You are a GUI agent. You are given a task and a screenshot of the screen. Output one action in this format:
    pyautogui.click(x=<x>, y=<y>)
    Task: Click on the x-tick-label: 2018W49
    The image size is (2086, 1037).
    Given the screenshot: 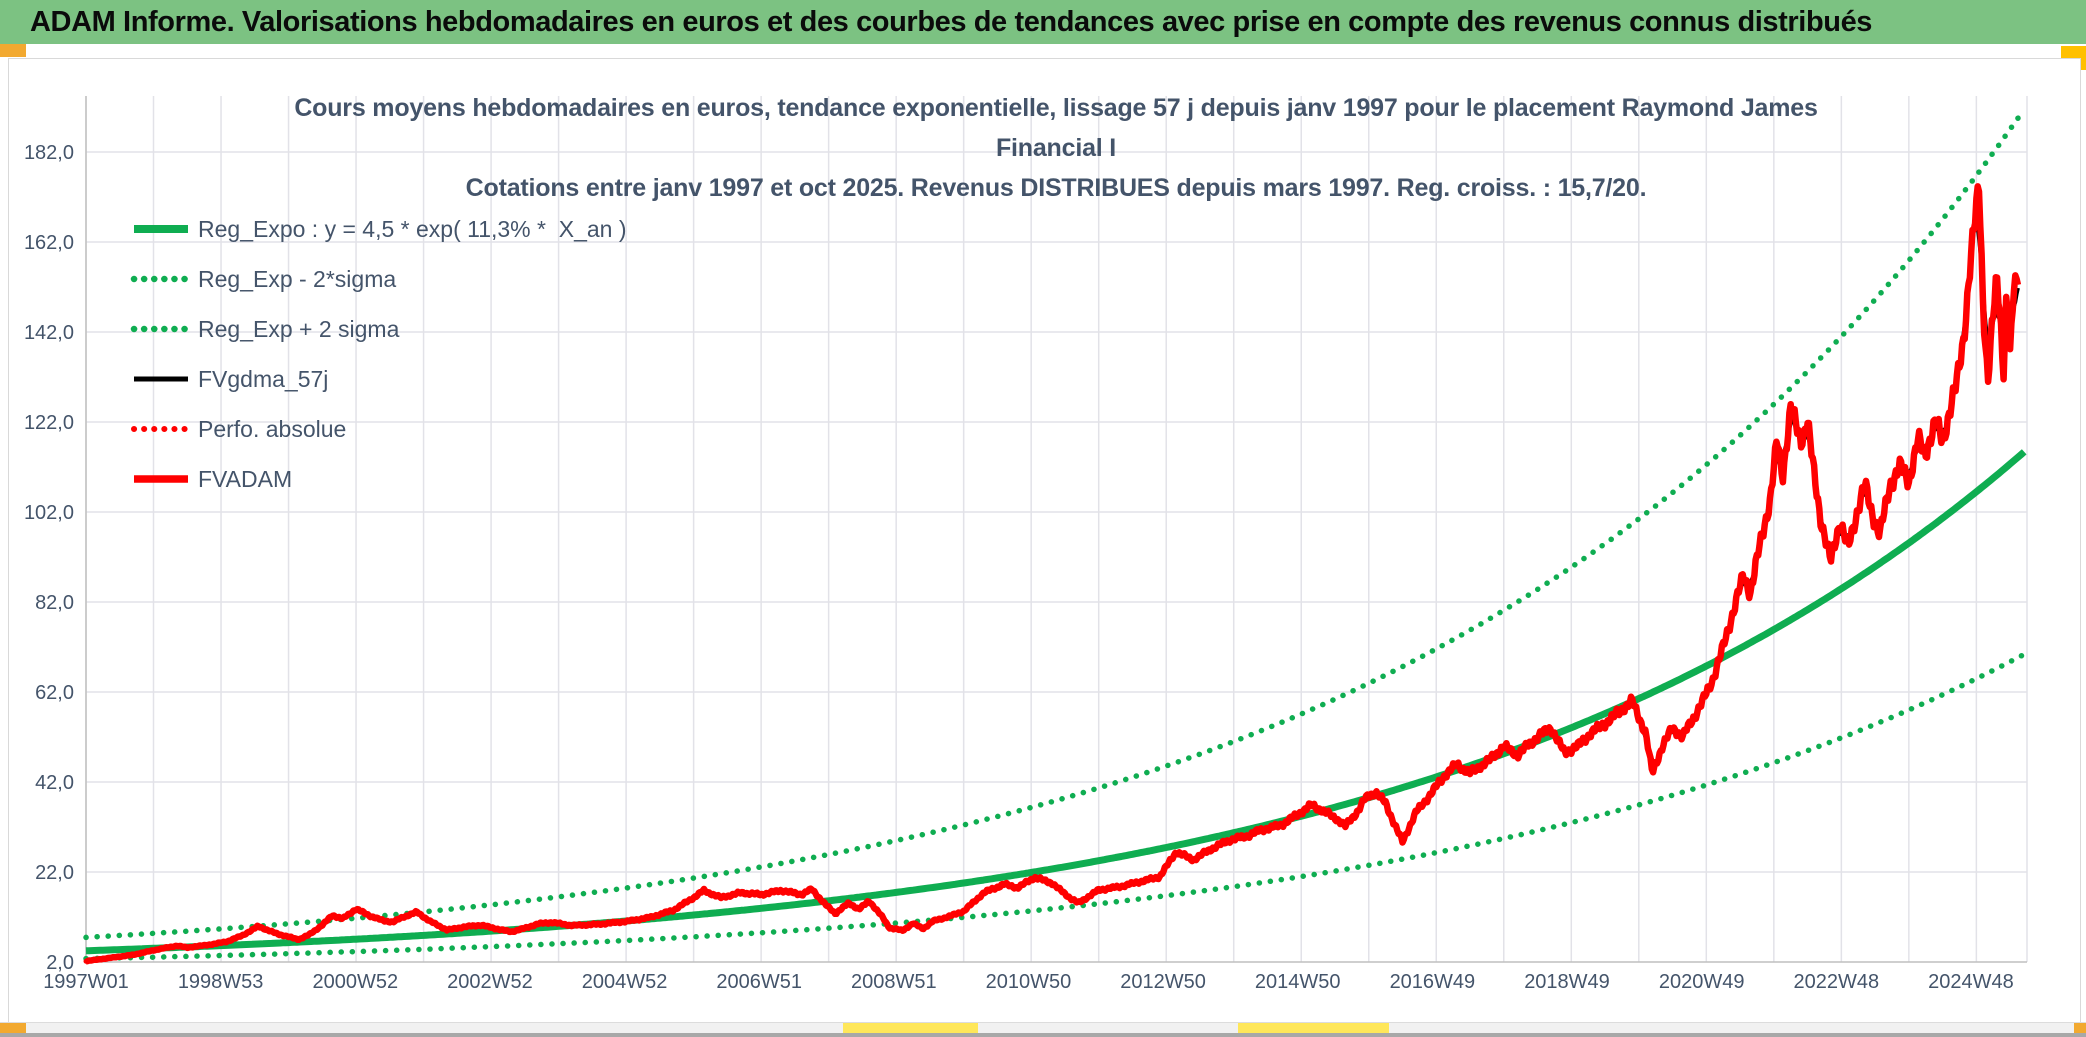 What is the action you would take?
    pyautogui.click(x=1567, y=982)
    